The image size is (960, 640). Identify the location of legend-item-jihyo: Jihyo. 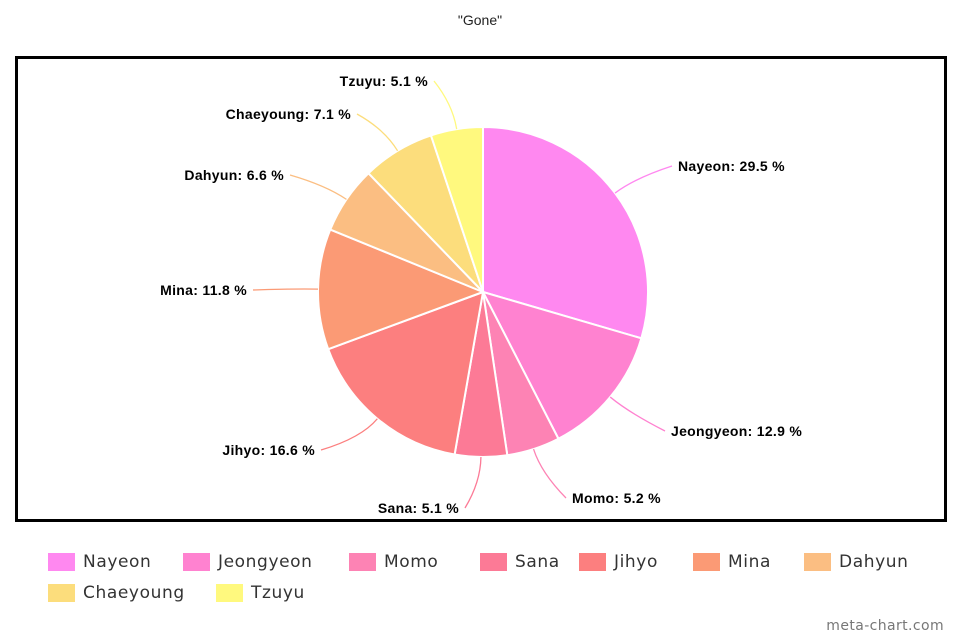
(636, 562).